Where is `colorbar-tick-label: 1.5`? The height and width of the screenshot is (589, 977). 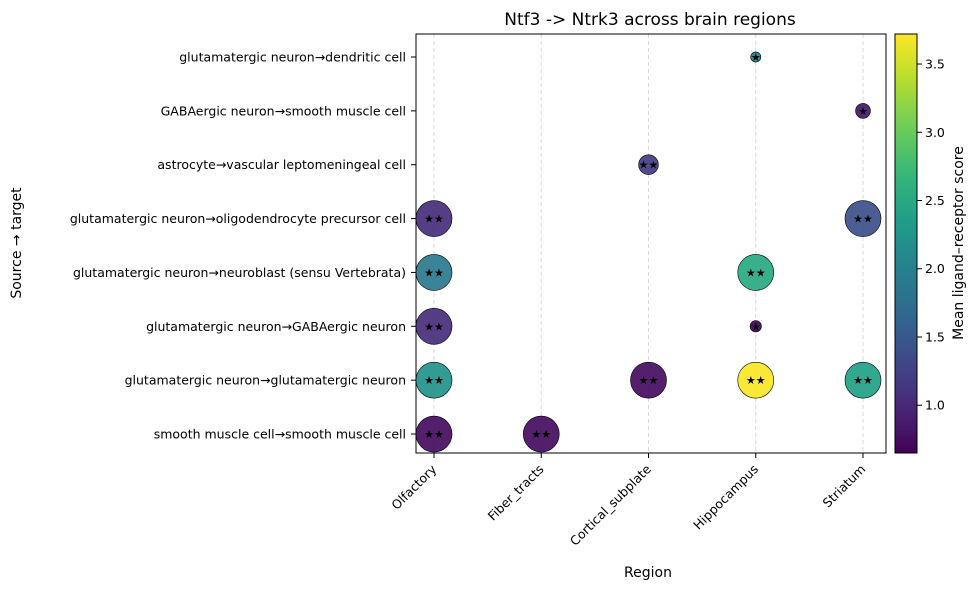 colorbar-tick-label: 1.5 is located at coordinates (935, 336).